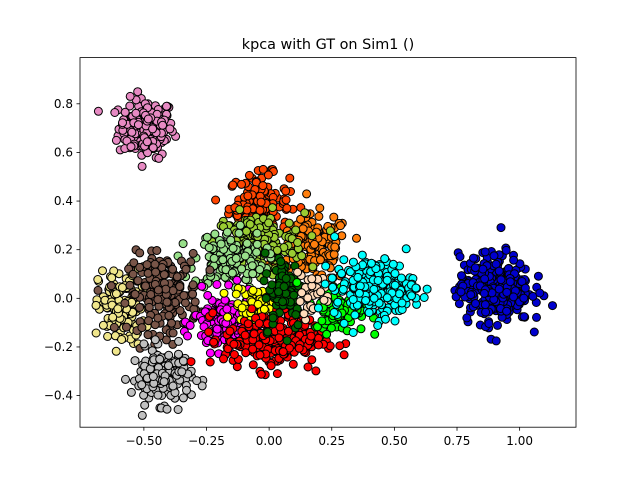 This screenshot has height=480, width=640. Describe the element at coordinates (331, 441) in the screenshot. I see `x-tick-label: 0.25` at that location.